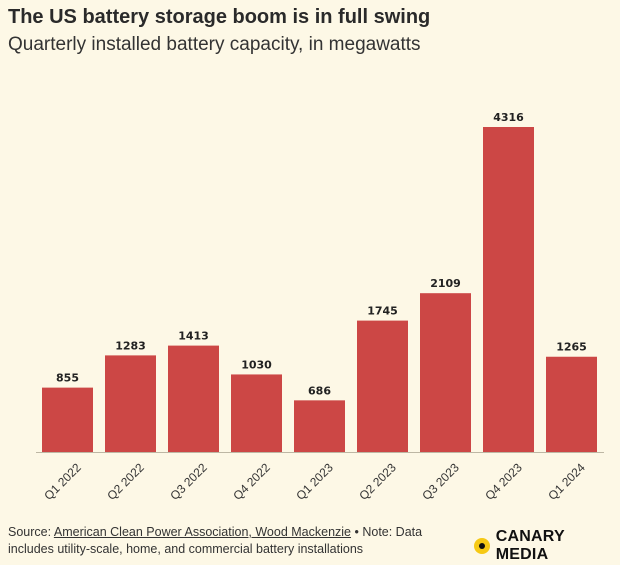  Describe the element at coordinates (319, 426) in the screenshot. I see `bar-q1-2023` at that location.